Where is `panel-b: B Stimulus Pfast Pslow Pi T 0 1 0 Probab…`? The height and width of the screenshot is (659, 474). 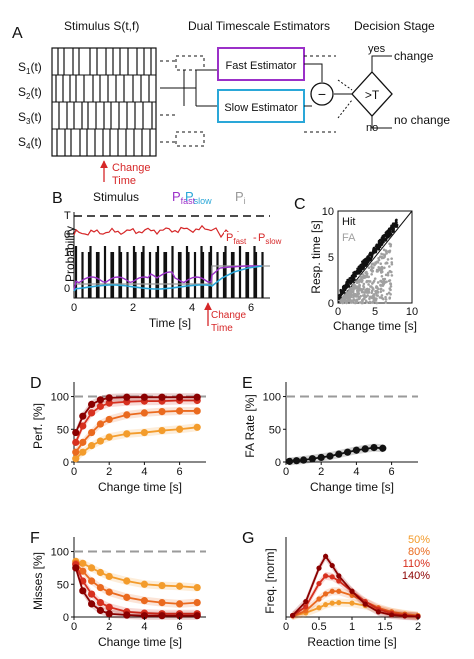 panel-b: B Stimulus Pfast Pslow Pi T 0 1 0 Probab… is located at coordinates (167, 261).